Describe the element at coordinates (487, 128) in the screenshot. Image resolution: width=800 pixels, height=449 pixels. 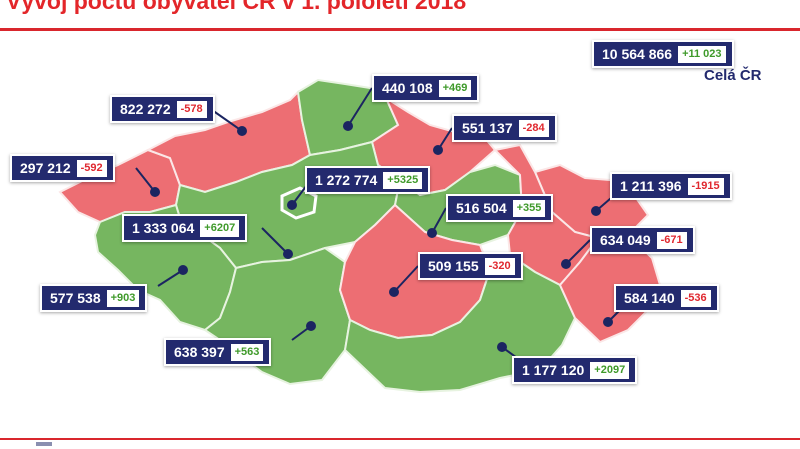
I see `region-population: 551 137` at that location.